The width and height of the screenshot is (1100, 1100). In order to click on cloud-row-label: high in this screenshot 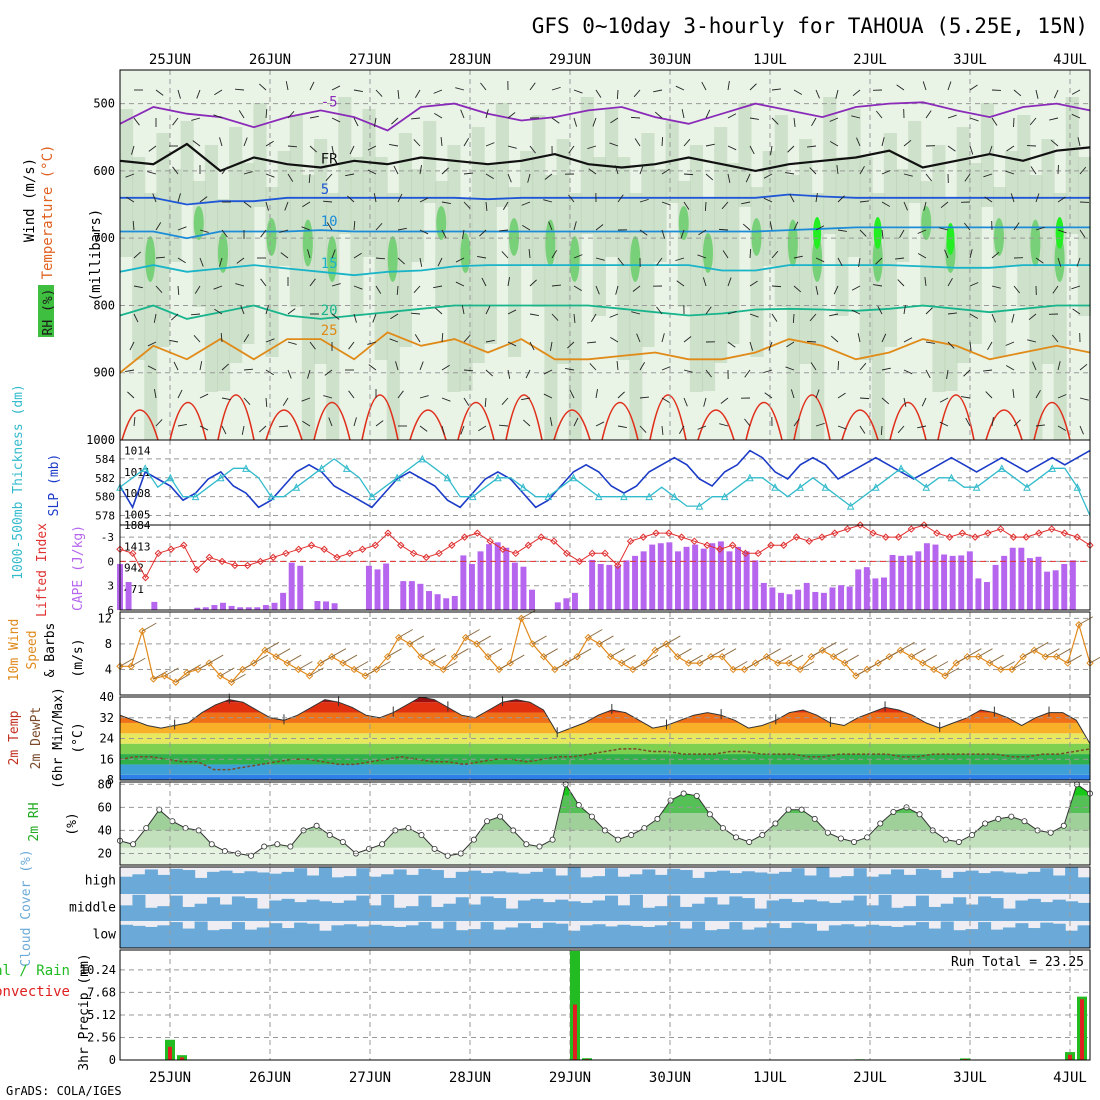, I will do `click(100, 881)`.